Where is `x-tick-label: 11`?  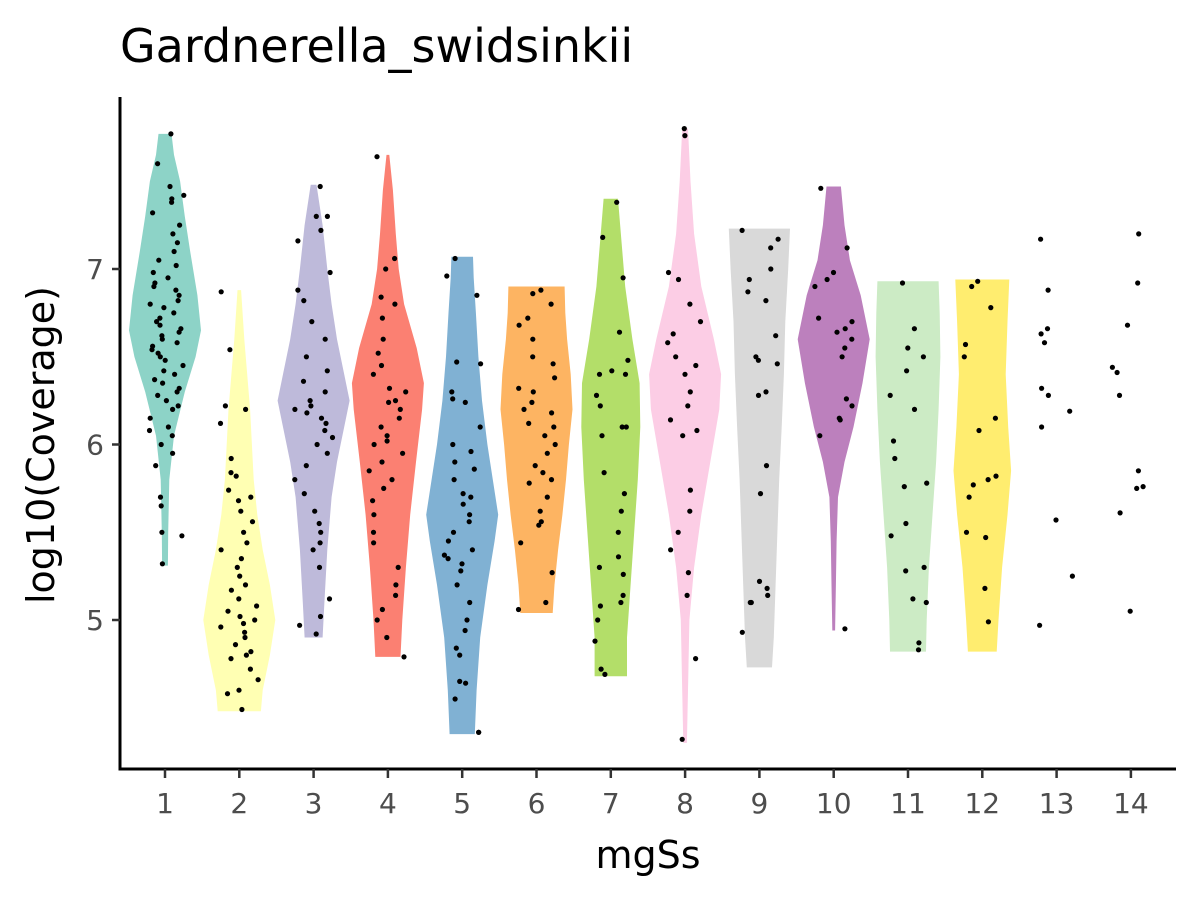 x-tick-label: 11 is located at coordinates (908, 803).